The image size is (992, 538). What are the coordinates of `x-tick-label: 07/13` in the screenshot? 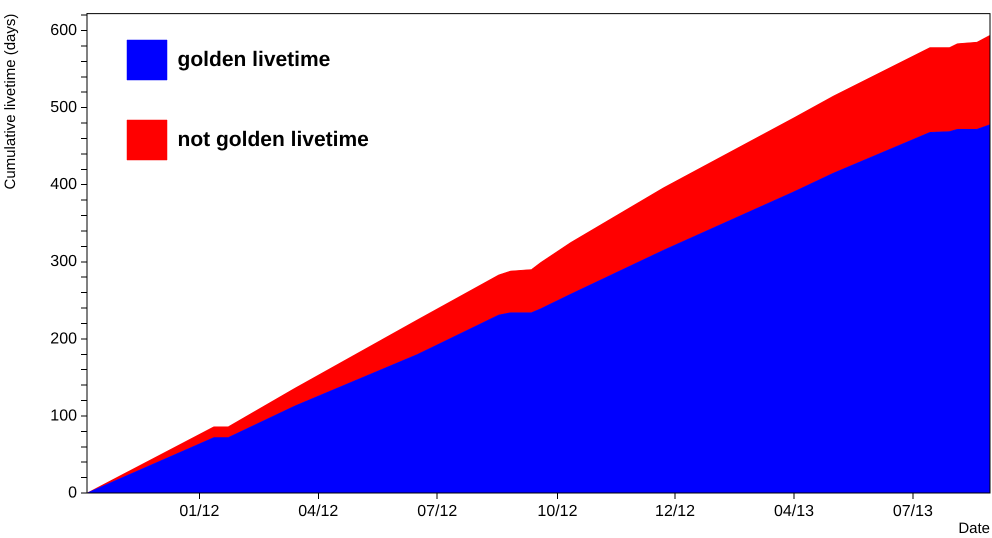 It's located at (913, 511).